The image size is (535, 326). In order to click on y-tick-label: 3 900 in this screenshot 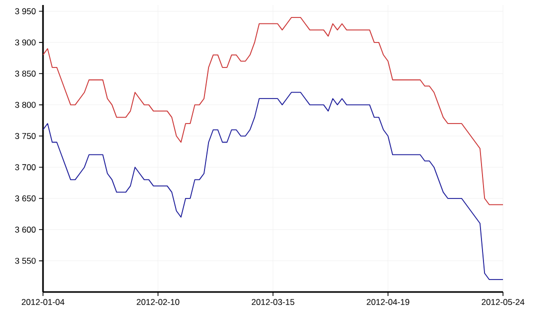, I will do `click(25, 42)`.